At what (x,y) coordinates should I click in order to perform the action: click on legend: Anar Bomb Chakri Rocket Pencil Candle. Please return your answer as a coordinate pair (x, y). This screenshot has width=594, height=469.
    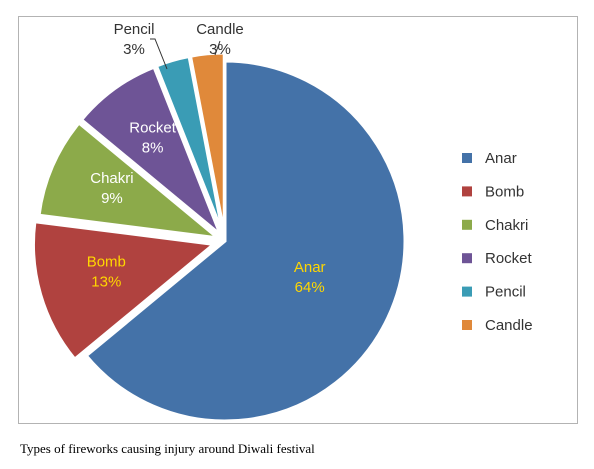
    Looking at the image, I should click on (497, 242).